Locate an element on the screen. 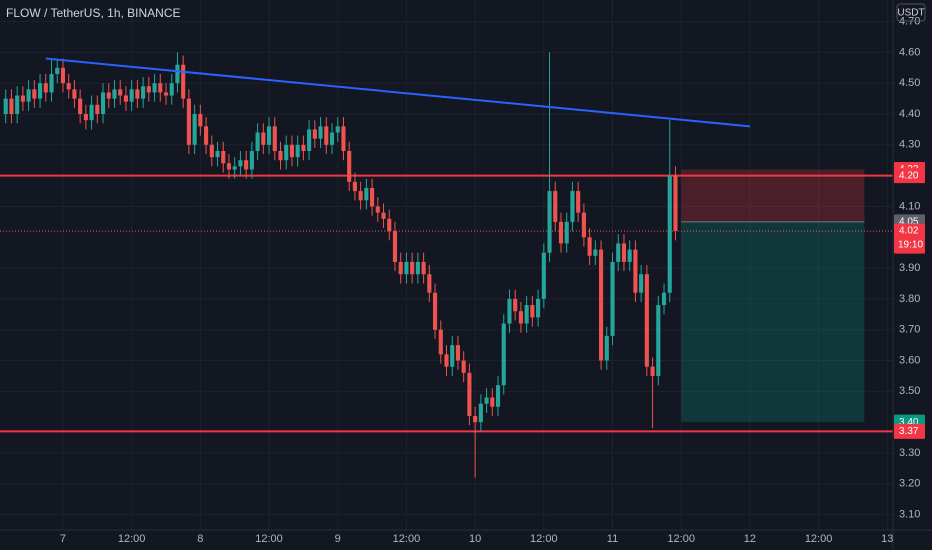 Image resolution: width=932 pixels, height=550 pixels. currency-box is located at coordinates (911, 12).